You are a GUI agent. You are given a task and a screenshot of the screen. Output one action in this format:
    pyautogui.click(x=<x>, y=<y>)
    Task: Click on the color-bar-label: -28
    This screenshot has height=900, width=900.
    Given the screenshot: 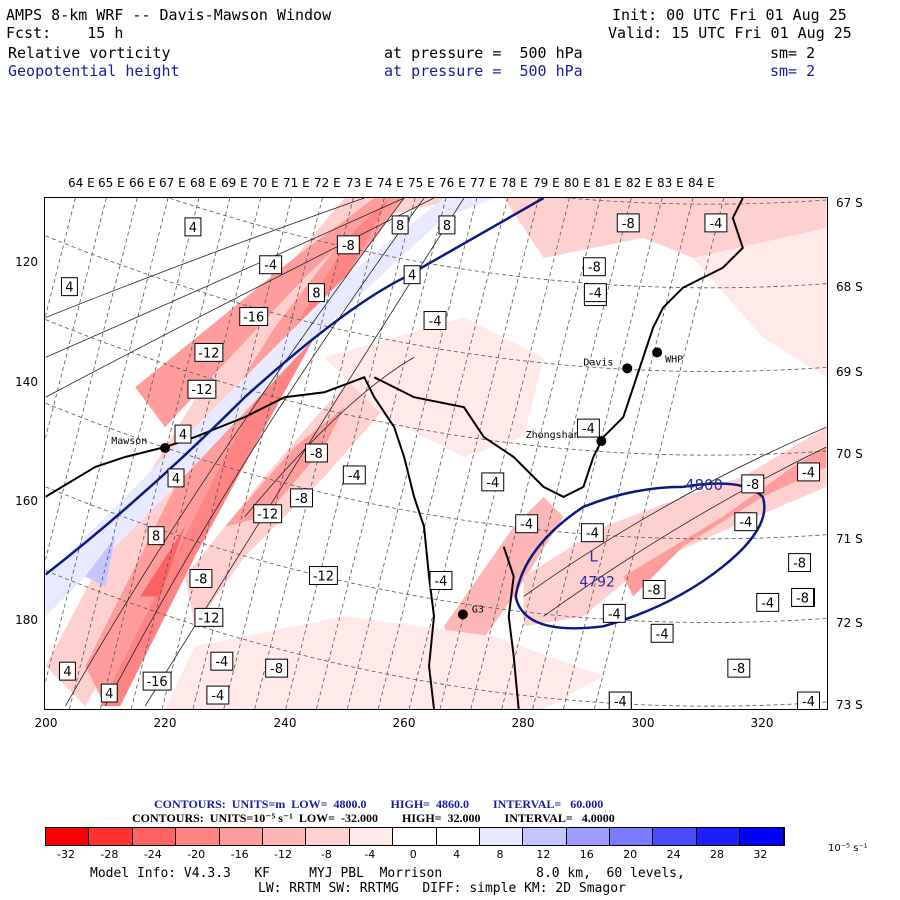 What is the action you would take?
    pyautogui.click(x=109, y=854)
    